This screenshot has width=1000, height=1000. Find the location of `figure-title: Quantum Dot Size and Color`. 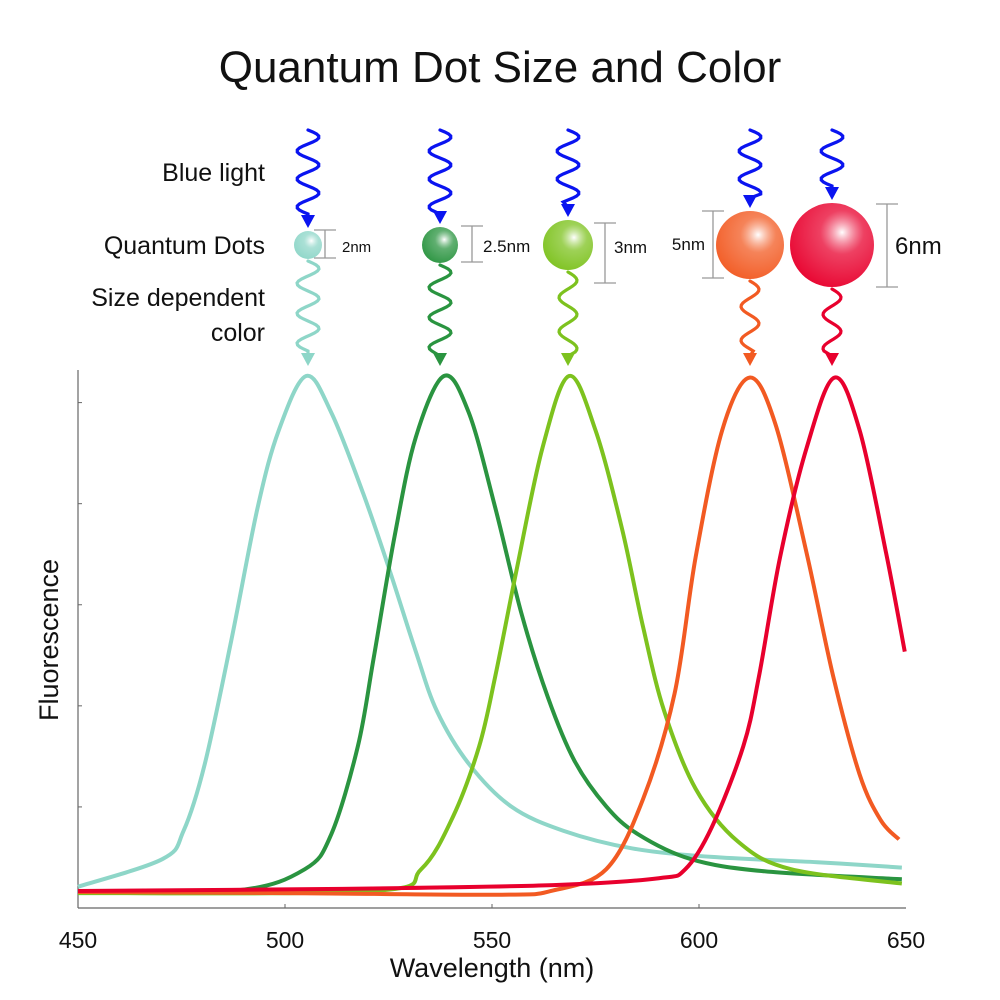

figure-title: Quantum Dot Size and Color is located at coordinates (500, 67).